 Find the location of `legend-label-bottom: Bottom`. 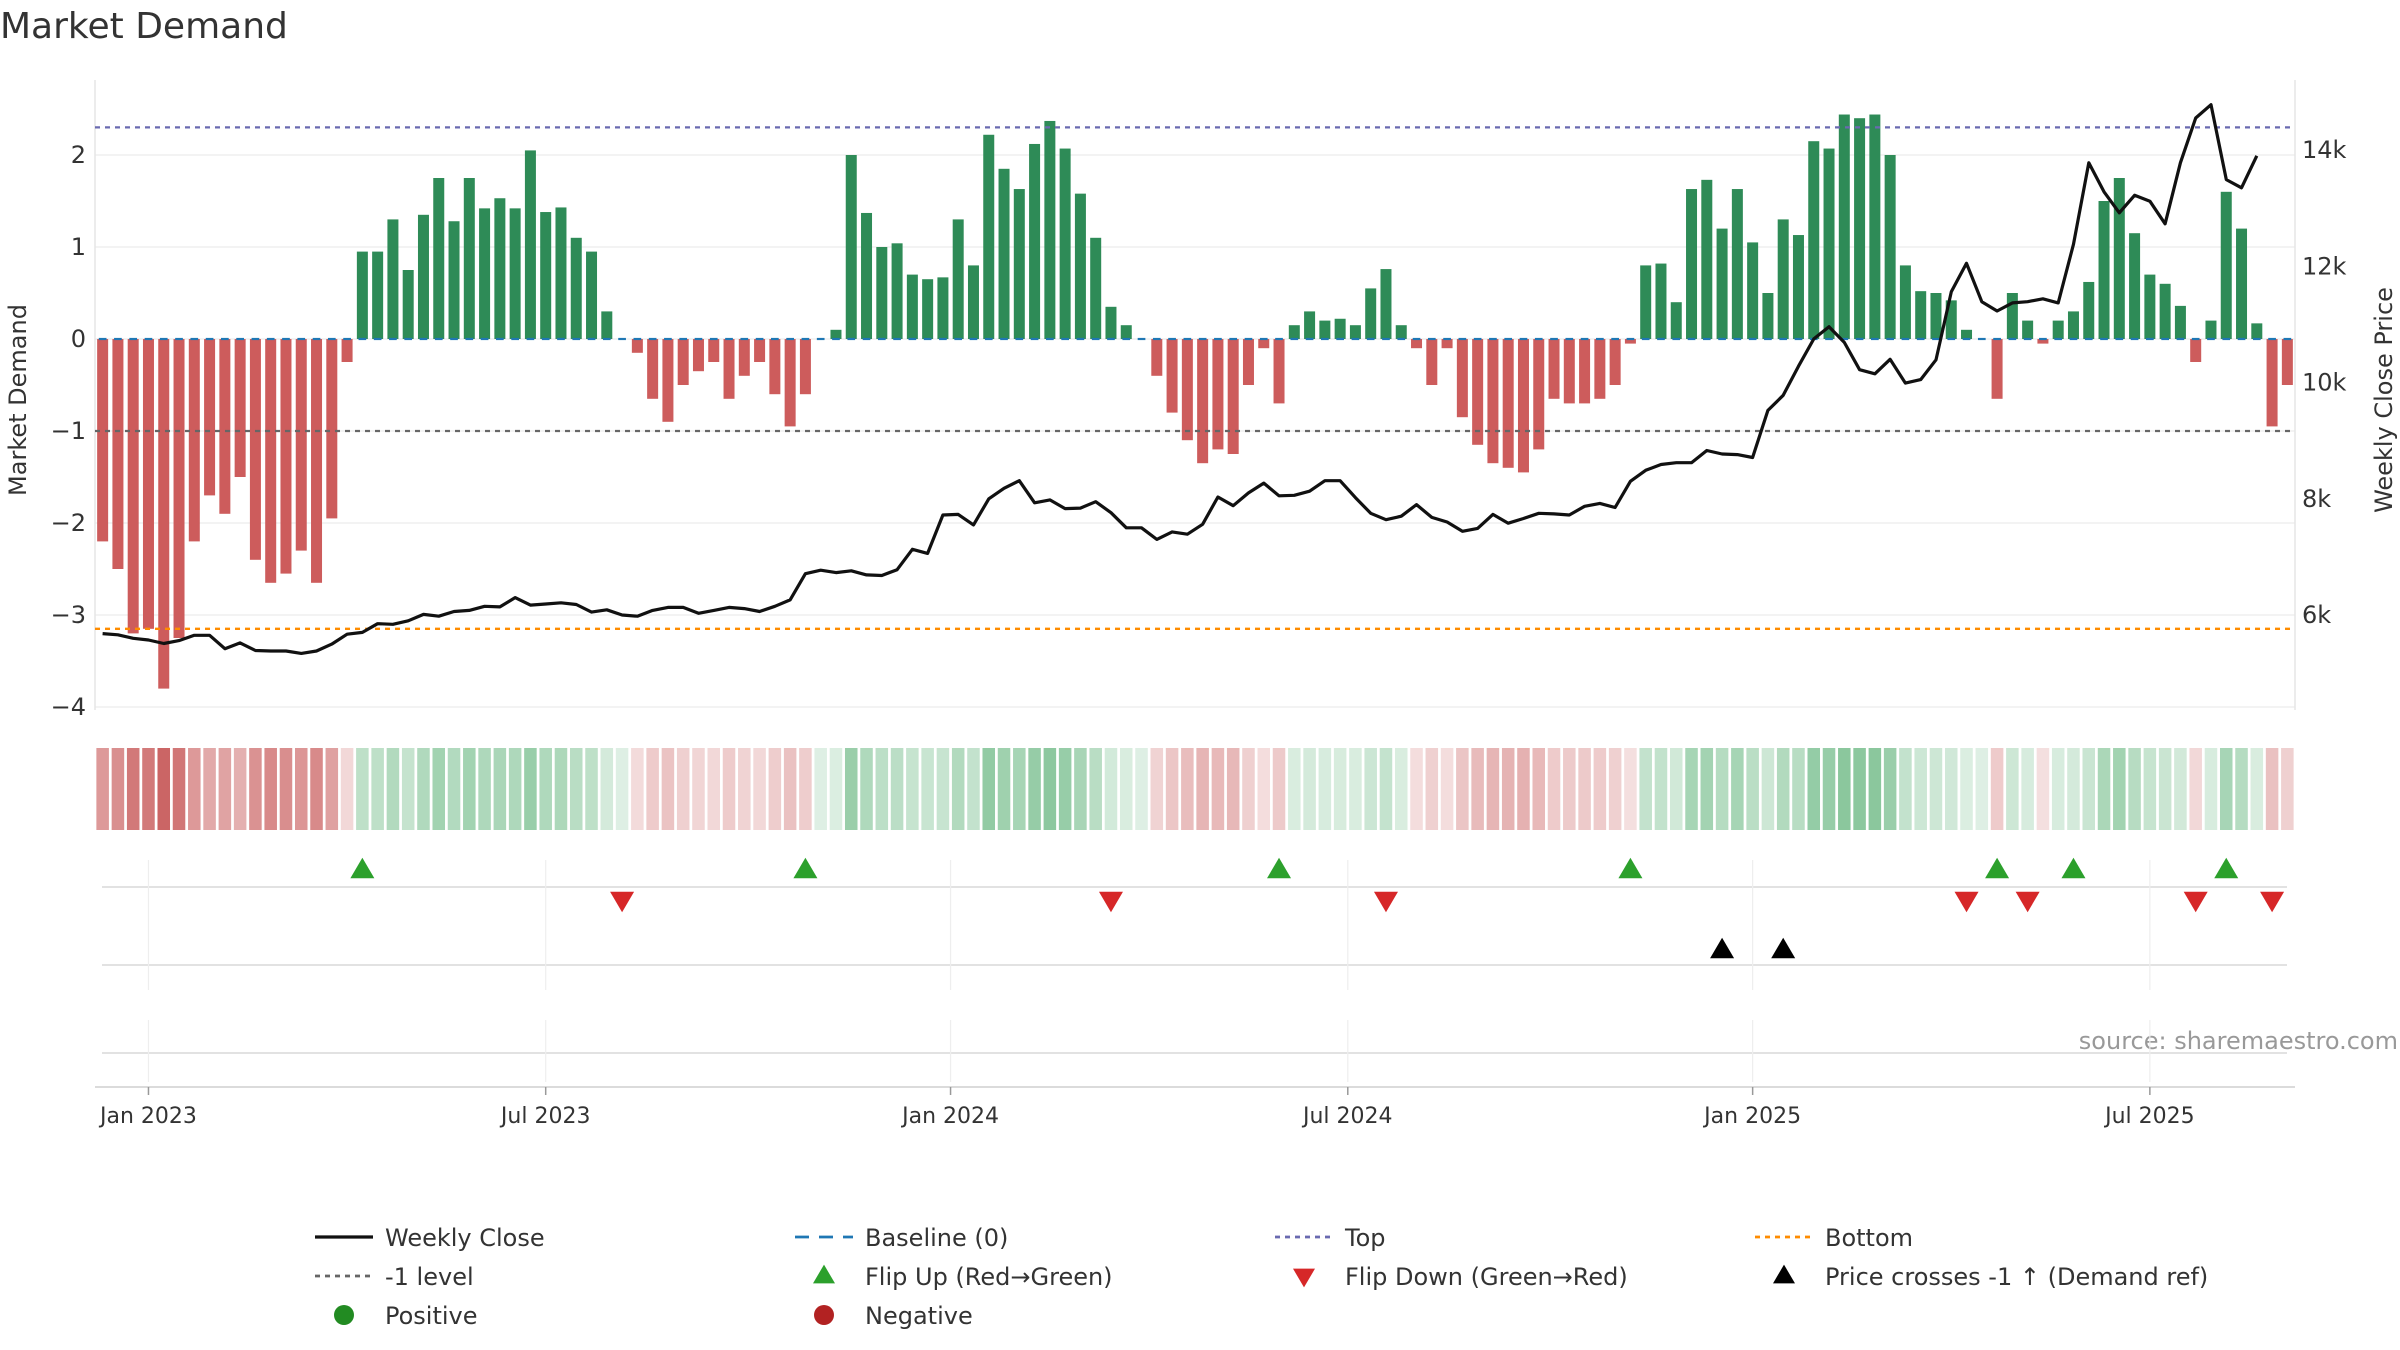

legend-label-bottom: Bottom is located at coordinates (1869, 1238).